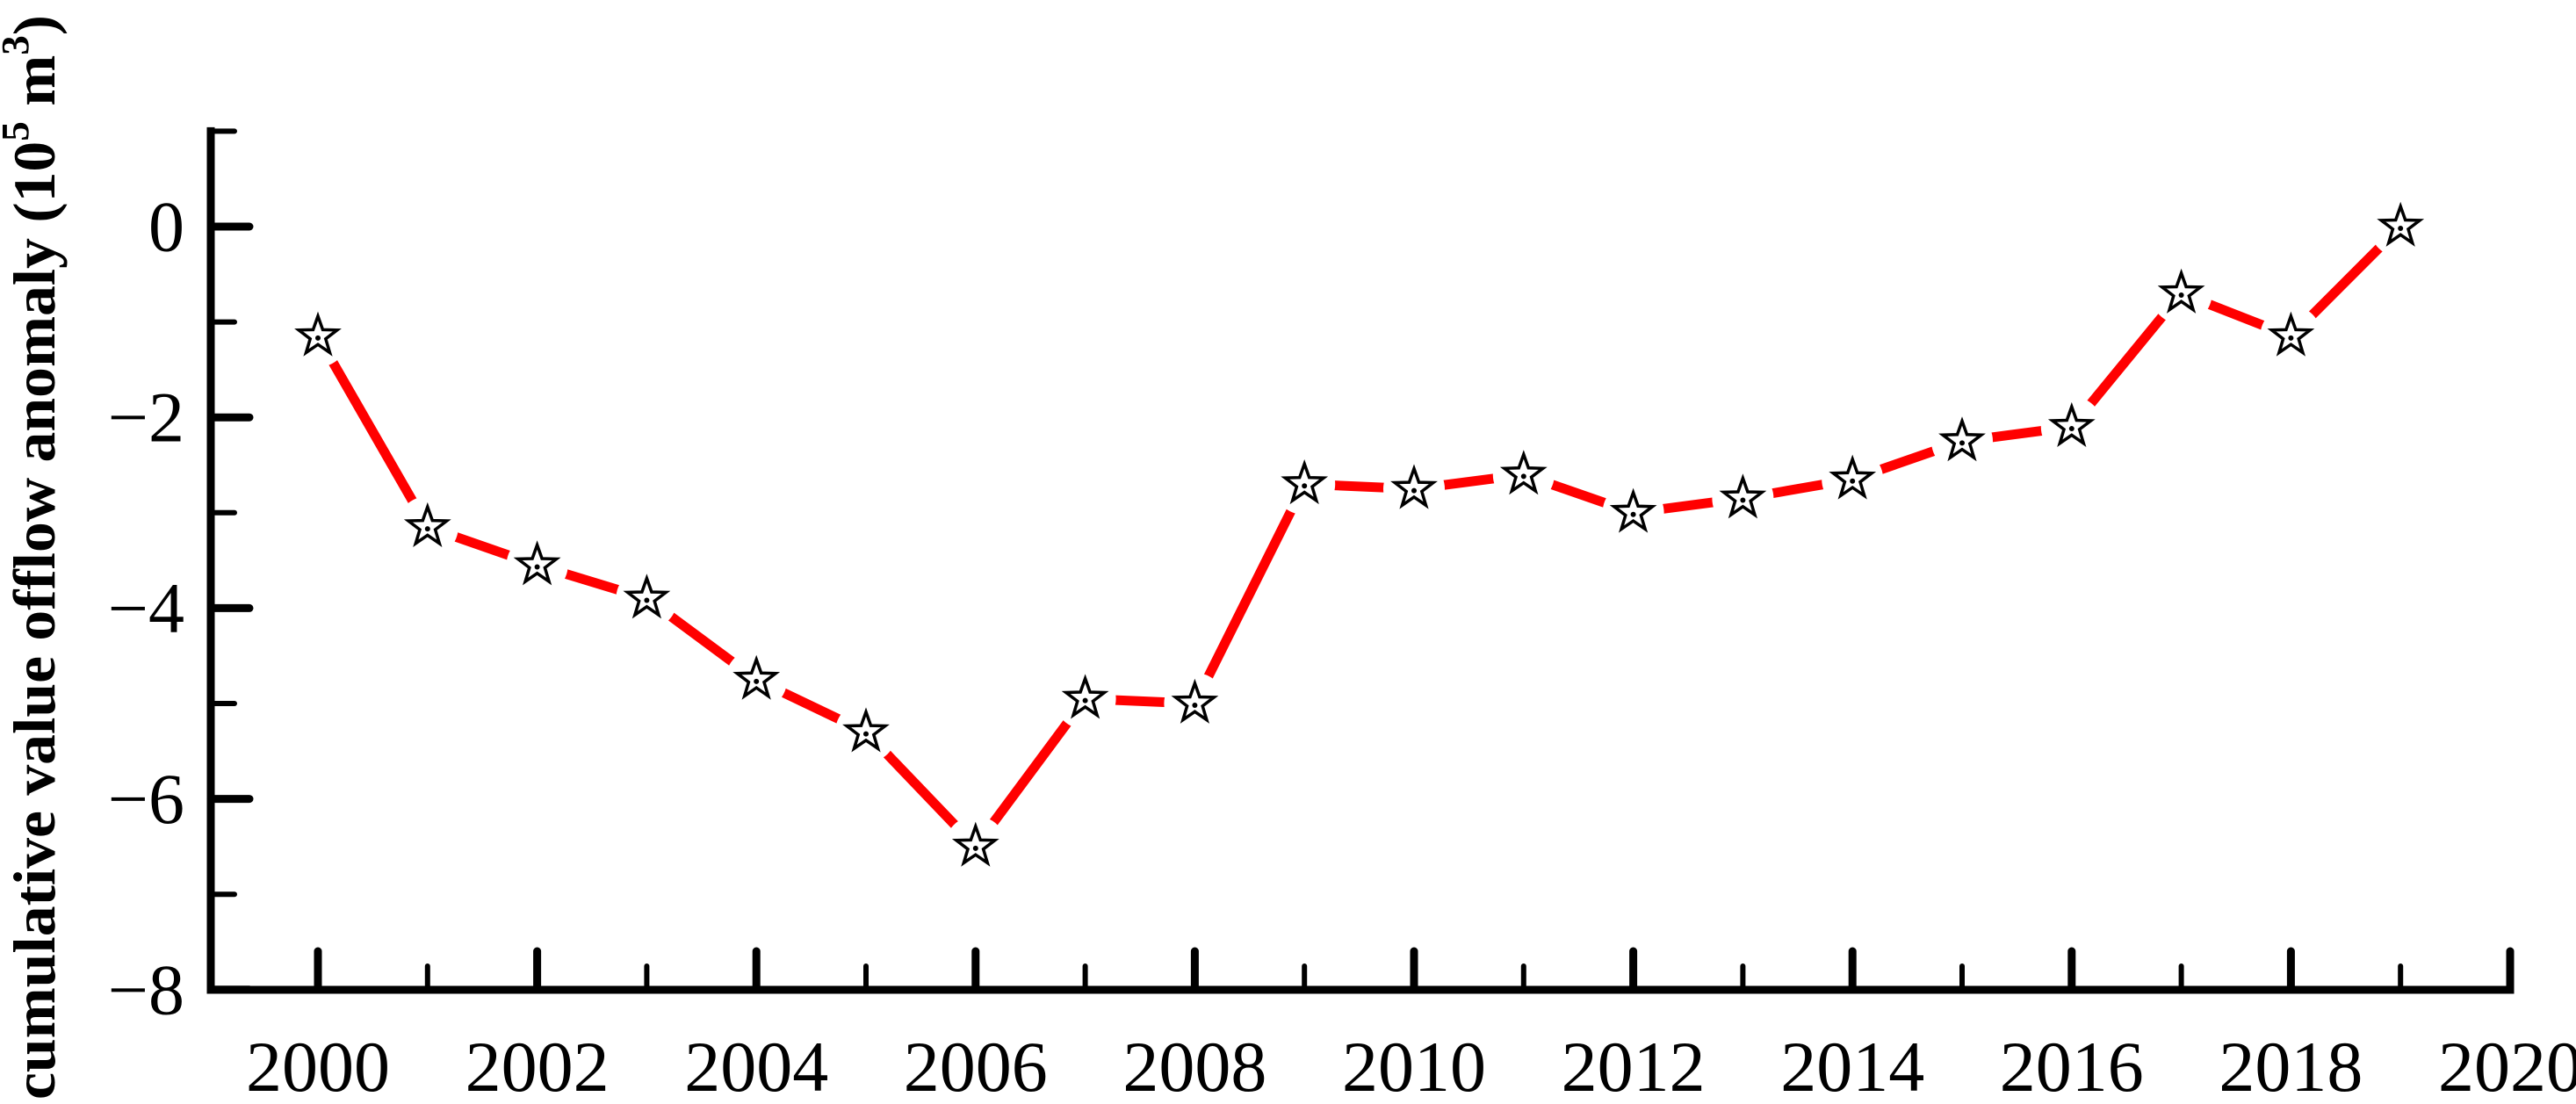 The image size is (2576, 1104). Describe the element at coordinates (1634, 1065) in the screenshot. I see `x-tick-label: 2012` at that location.